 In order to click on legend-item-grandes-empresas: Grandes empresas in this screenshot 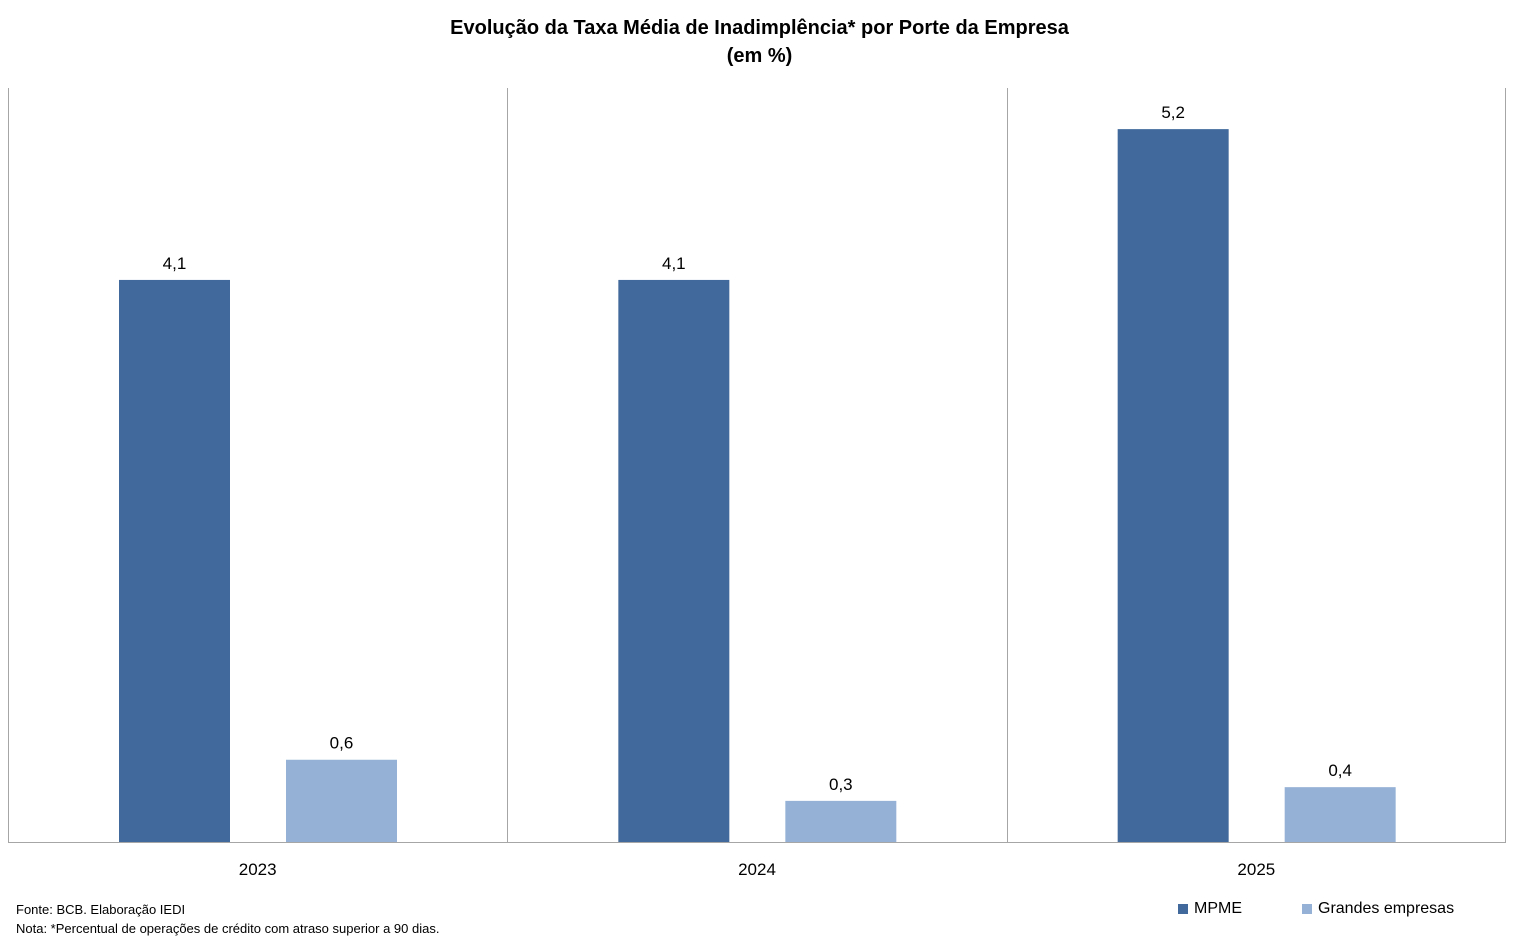, I will do `click(1378, 909)`.